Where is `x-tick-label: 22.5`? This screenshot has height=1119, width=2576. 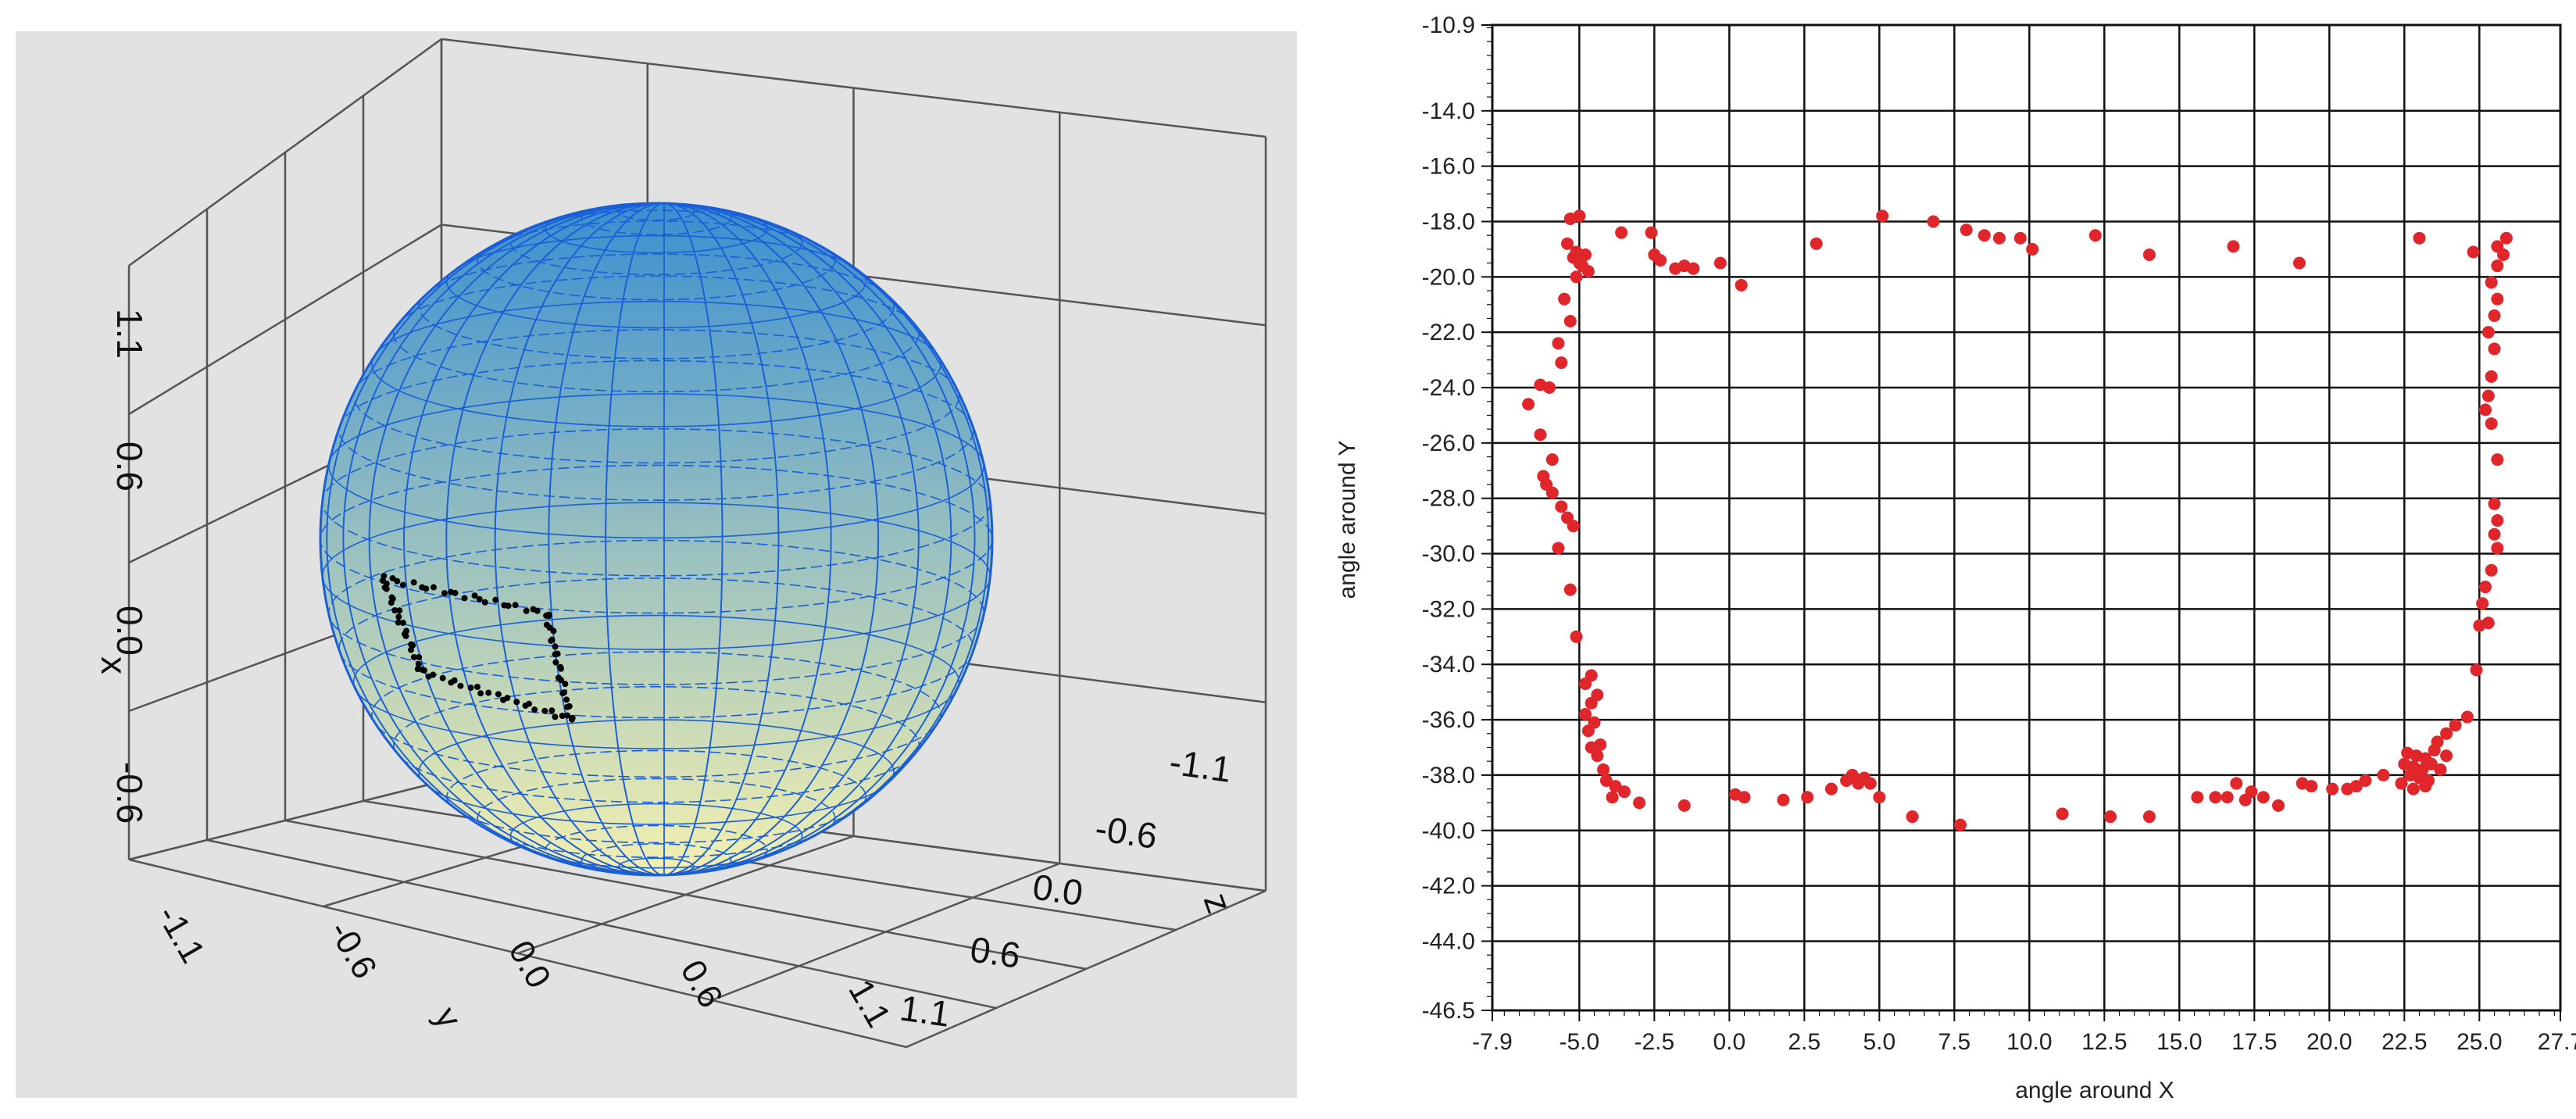 x-tick-label: 22.5 is located at coordinates (2404, 1042).